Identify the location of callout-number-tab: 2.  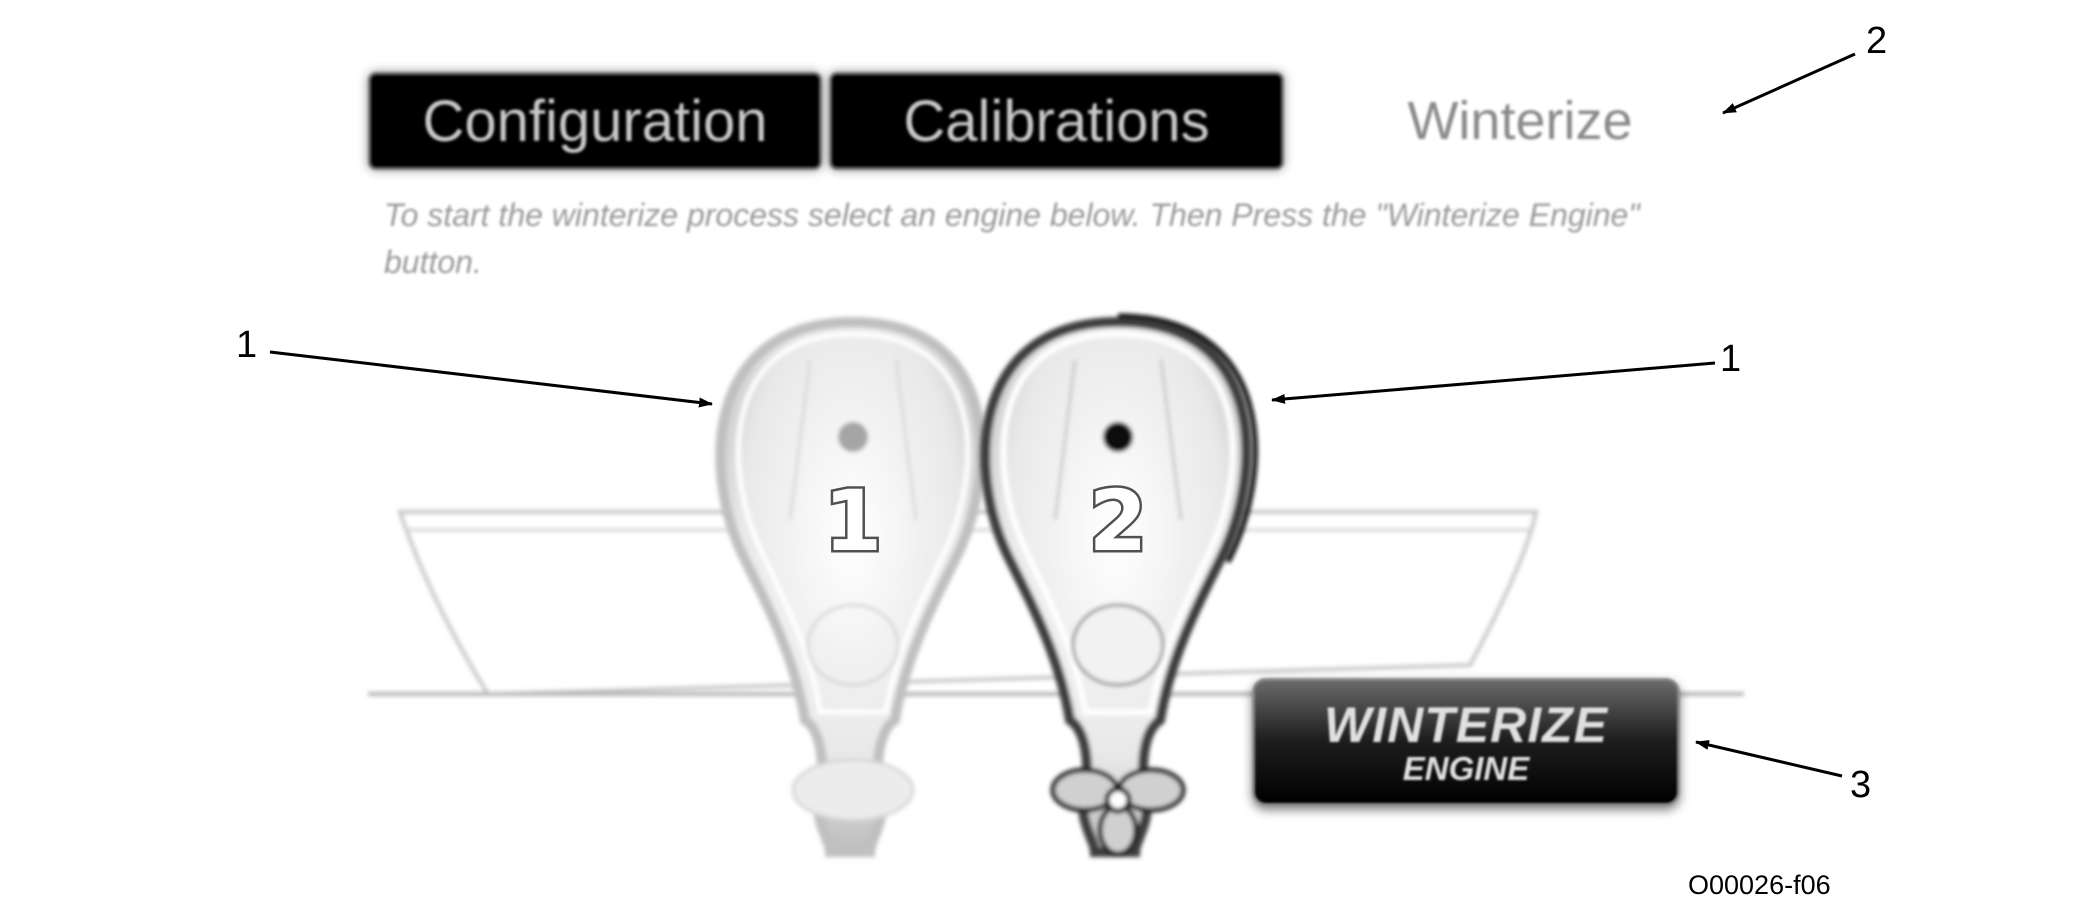
(1877, 41).